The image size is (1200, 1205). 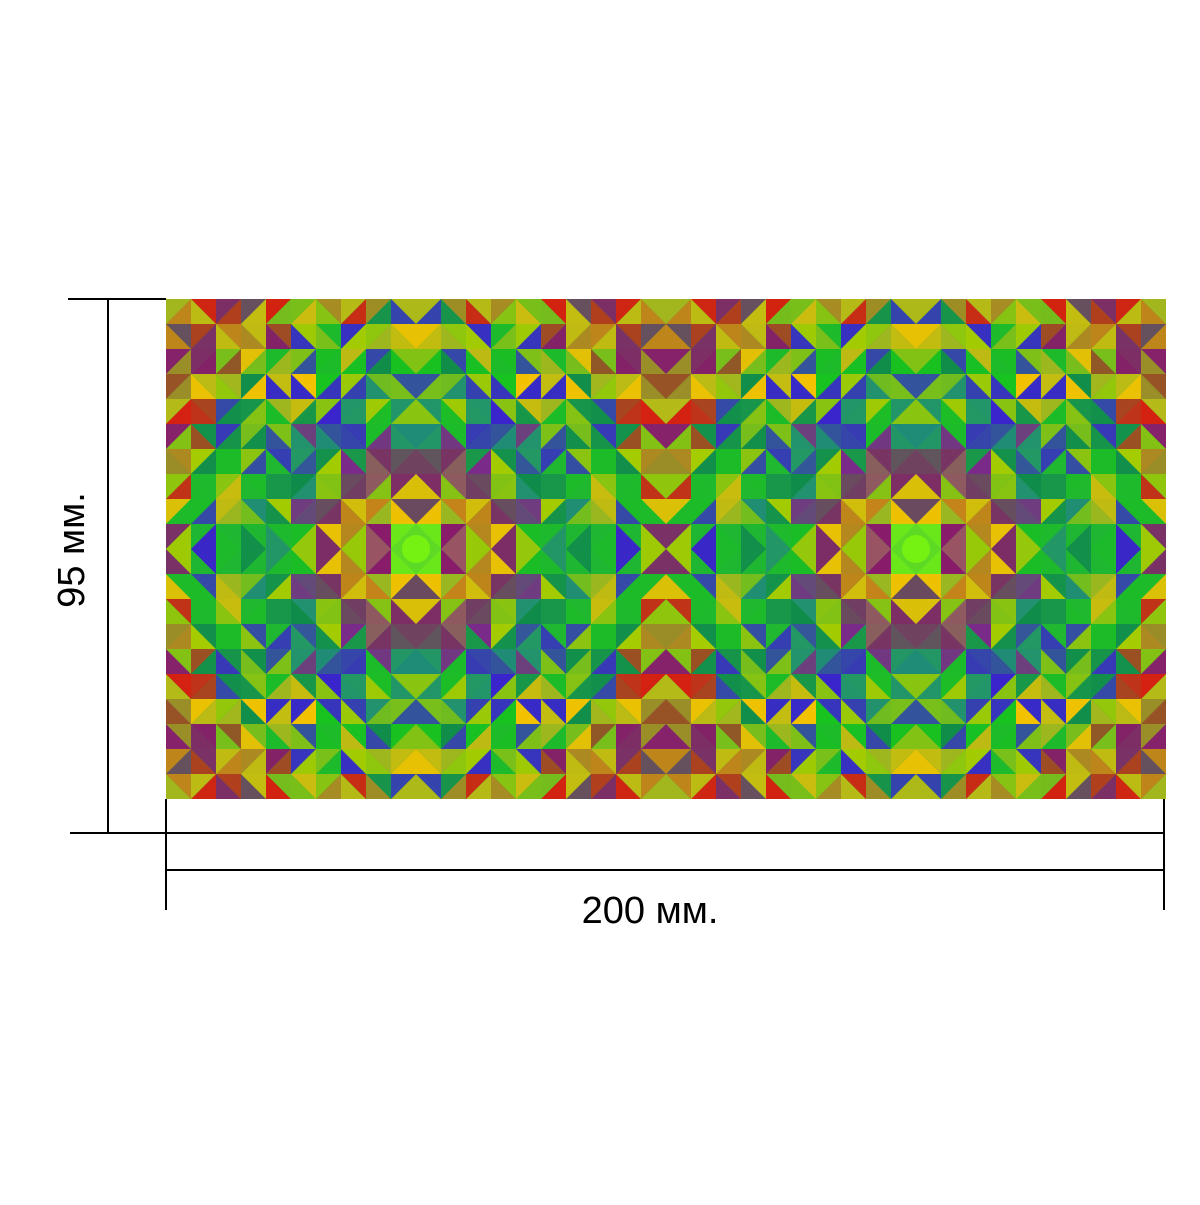 I want to click on height-dimension-label: 95 мм., so click(x=72, y=550).